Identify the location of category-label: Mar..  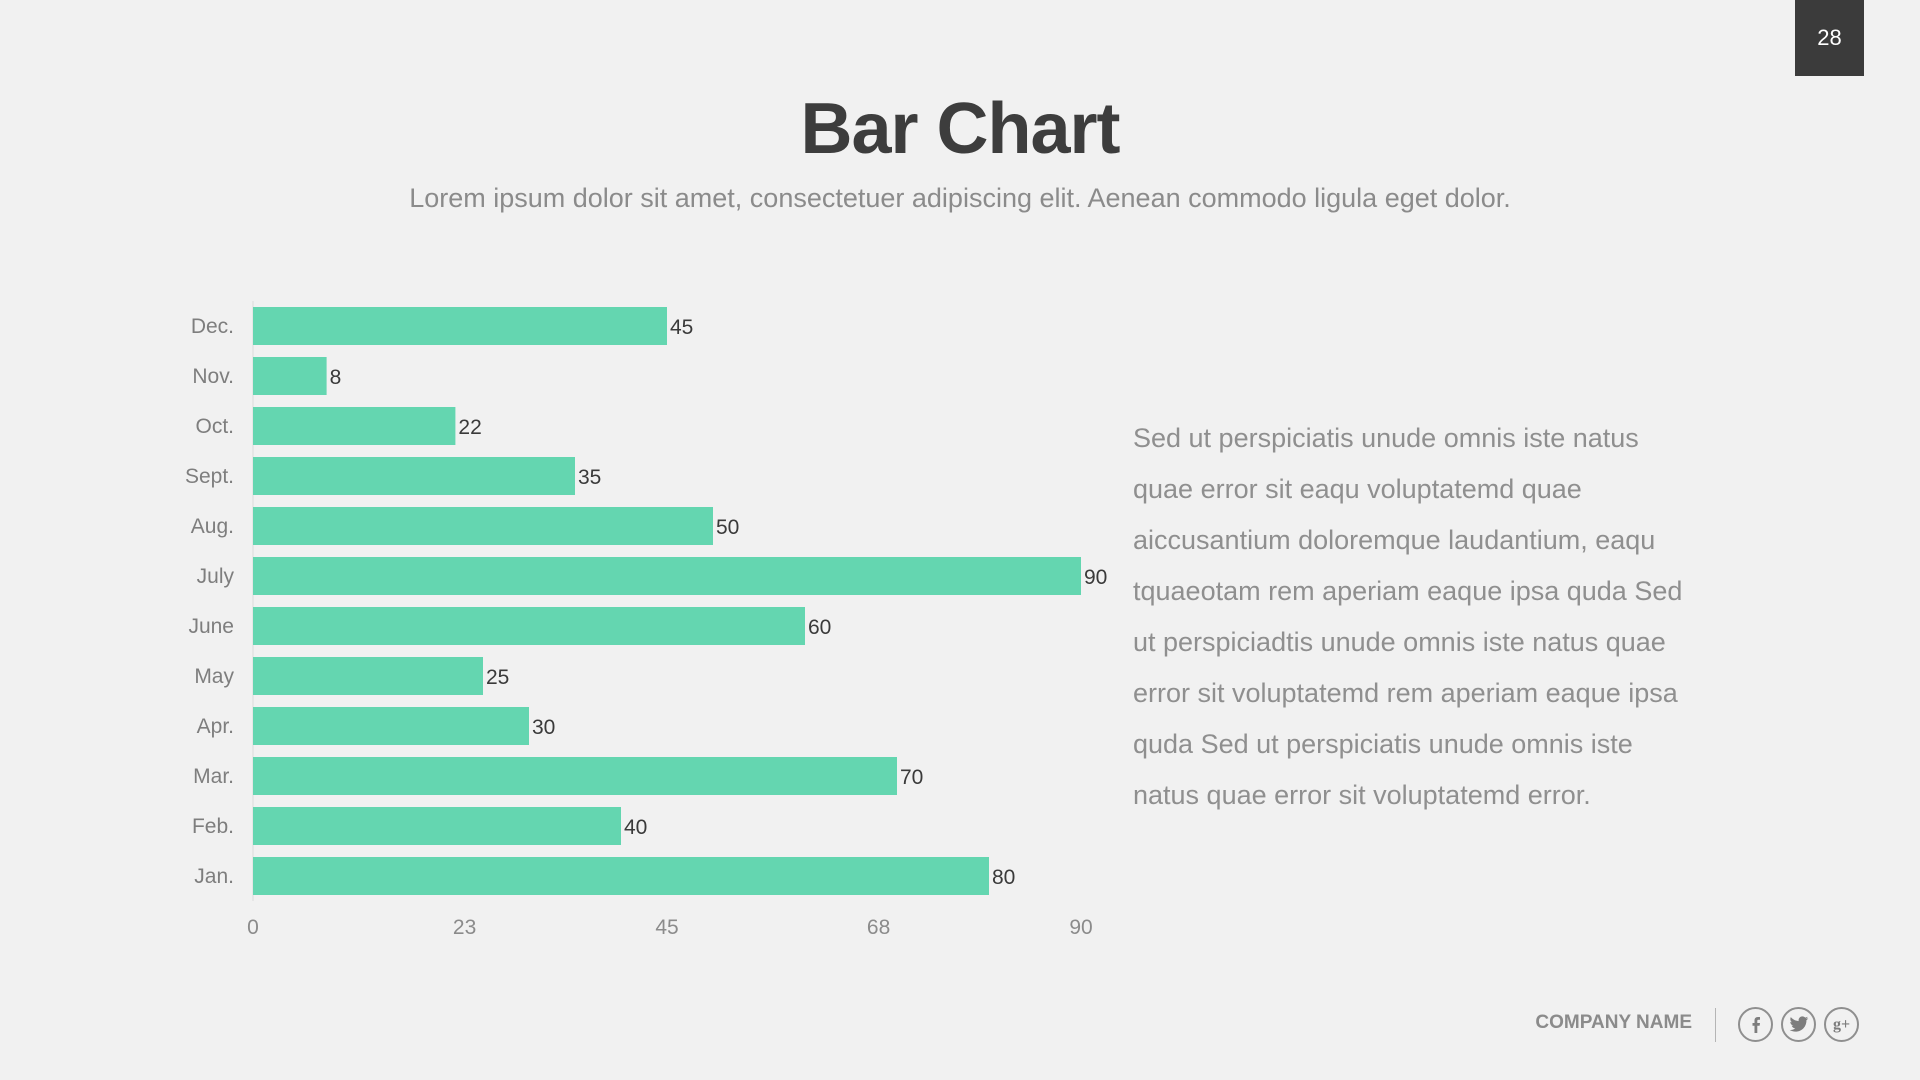
(213, 776).